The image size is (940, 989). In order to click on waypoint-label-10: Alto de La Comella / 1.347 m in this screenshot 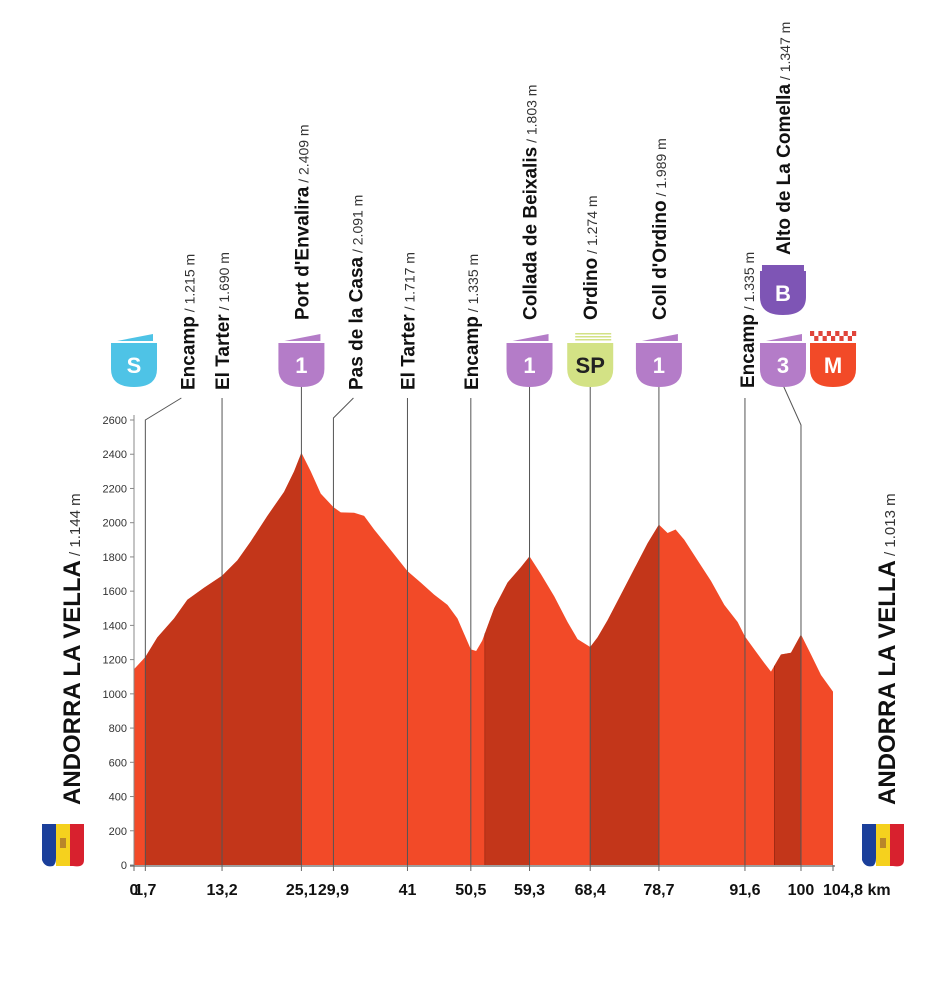, I will do `click(784, 138)`.